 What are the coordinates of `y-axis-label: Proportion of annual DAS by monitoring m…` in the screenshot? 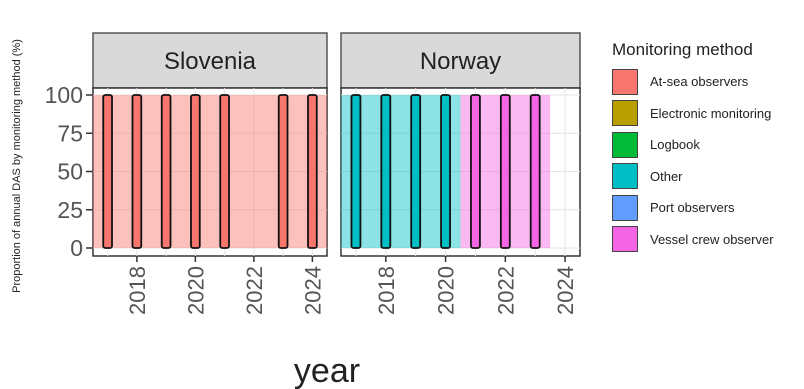 It's located at (17, 166).